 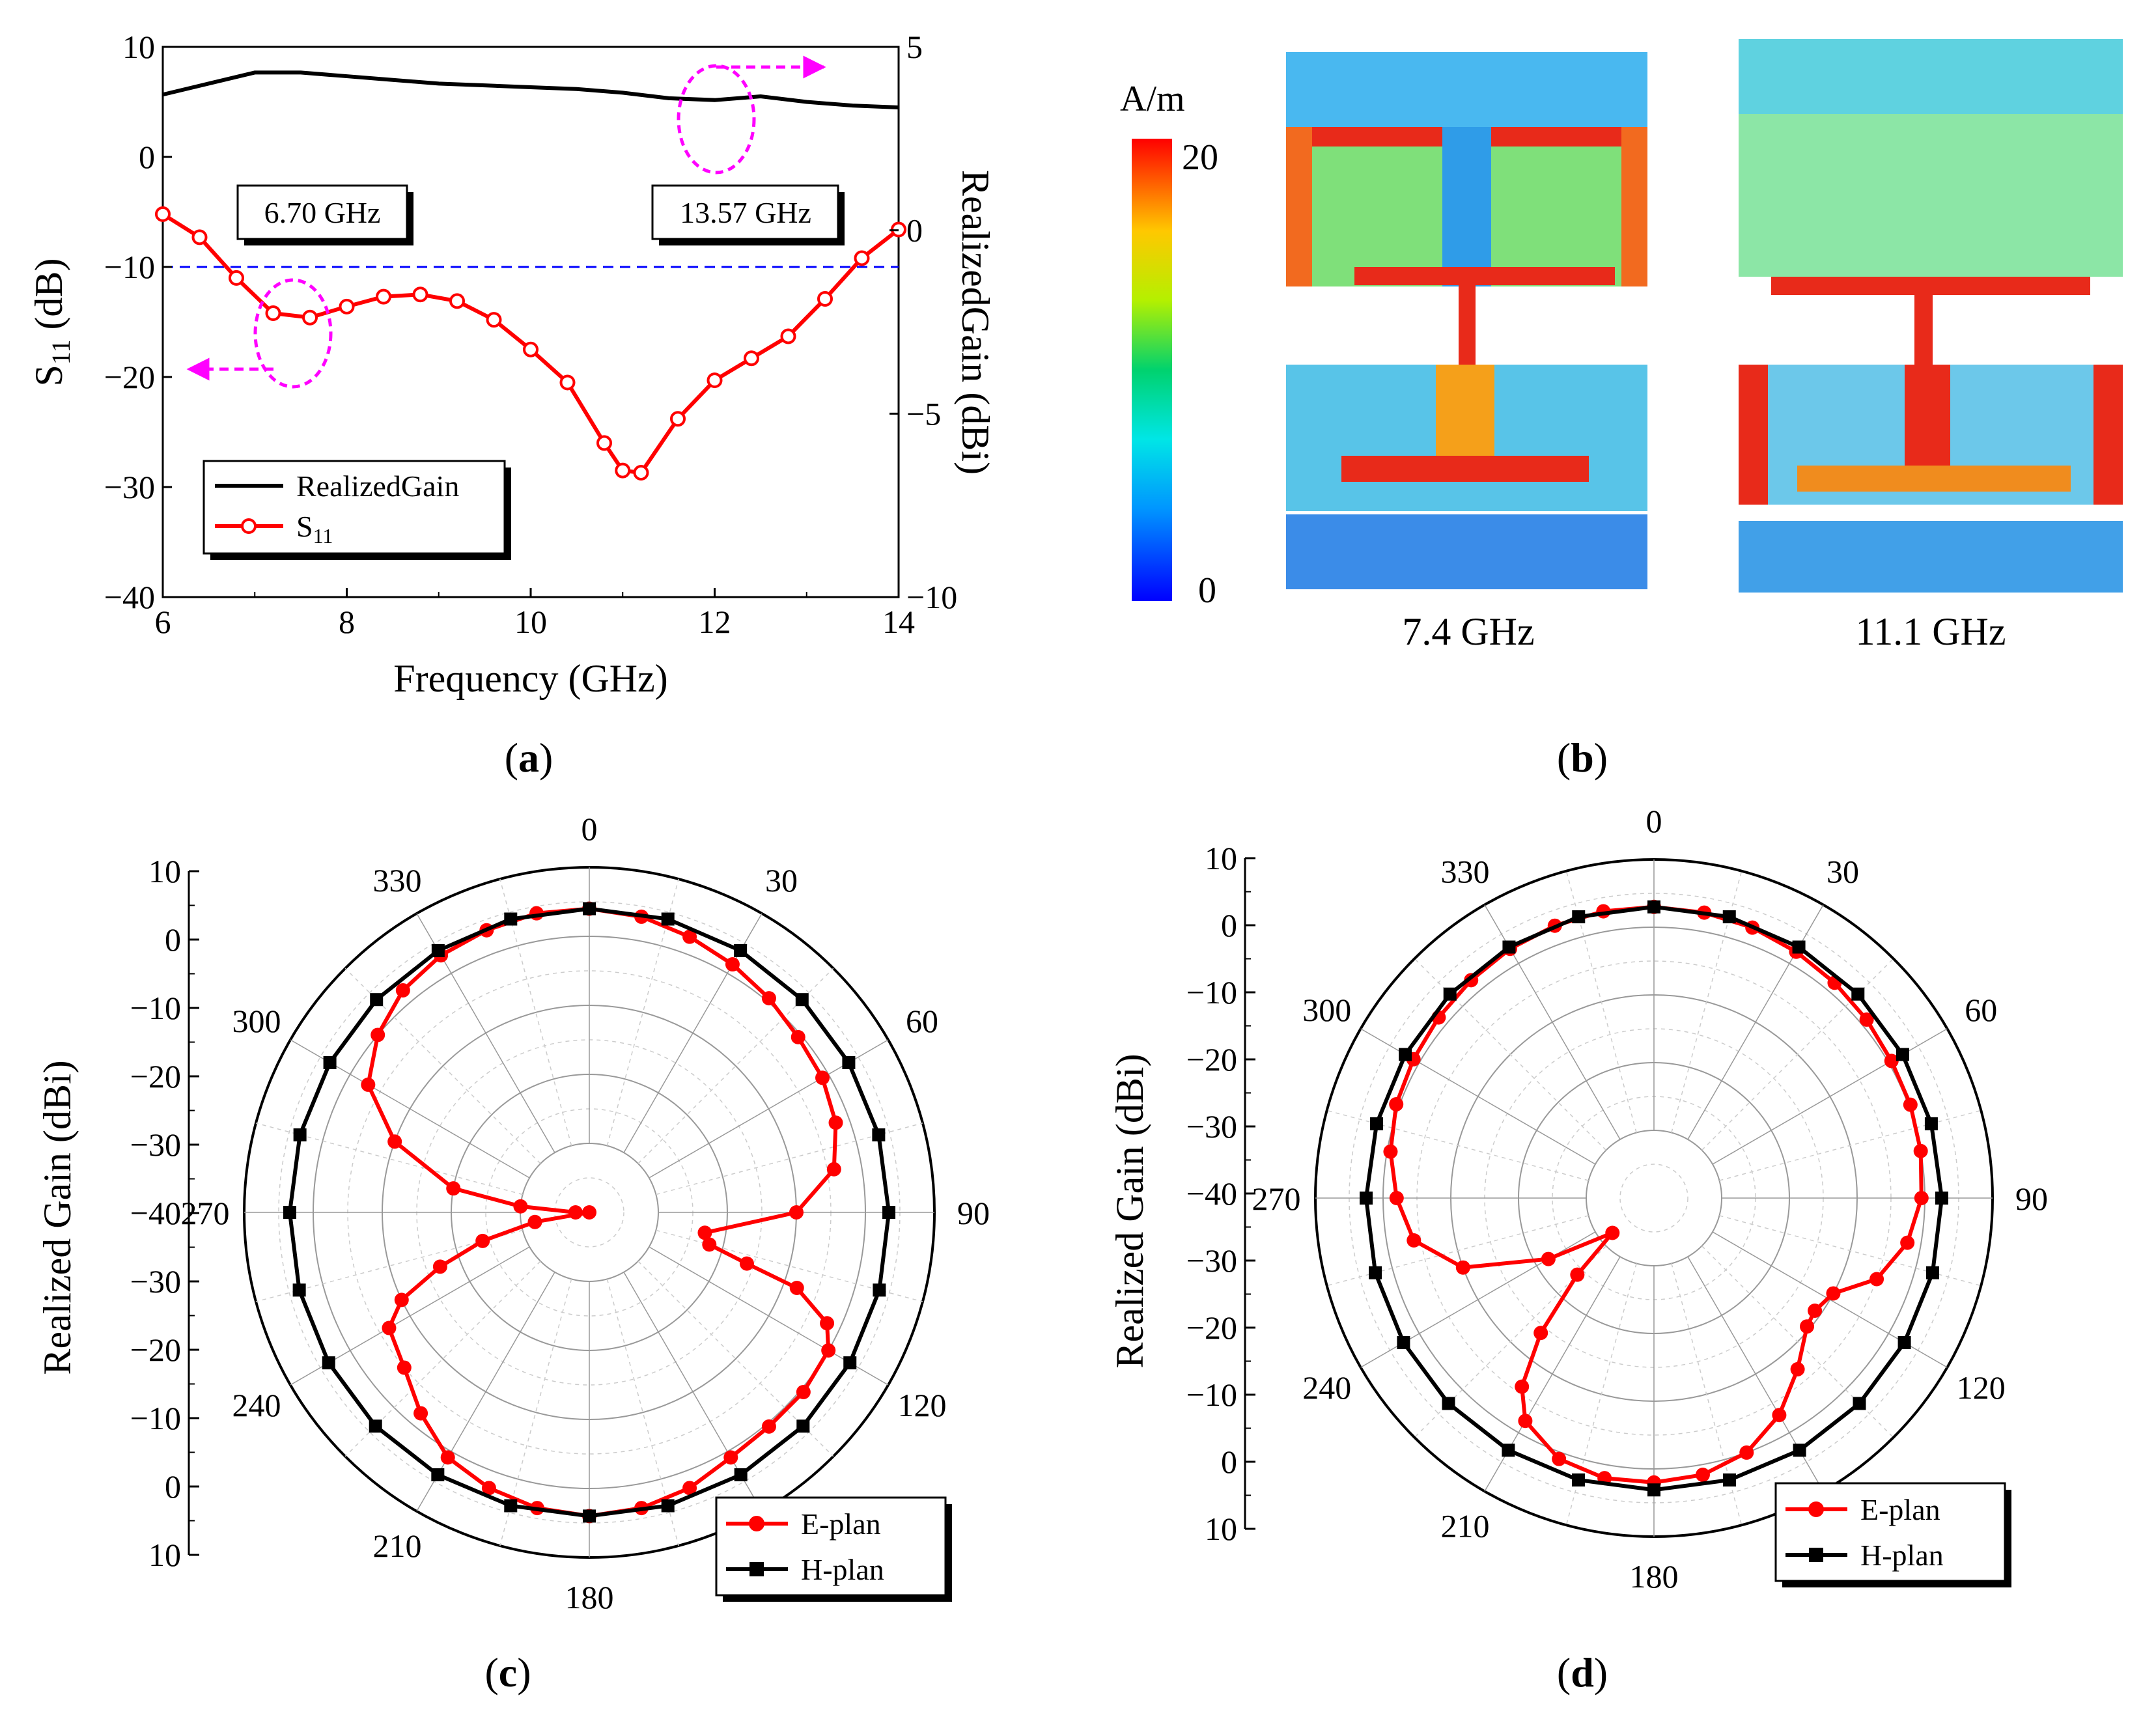 What do you see at coordinates (717, 119) in the screenshot?
I see `gain-indicator-ellipse` at bounding box center [717, 119].